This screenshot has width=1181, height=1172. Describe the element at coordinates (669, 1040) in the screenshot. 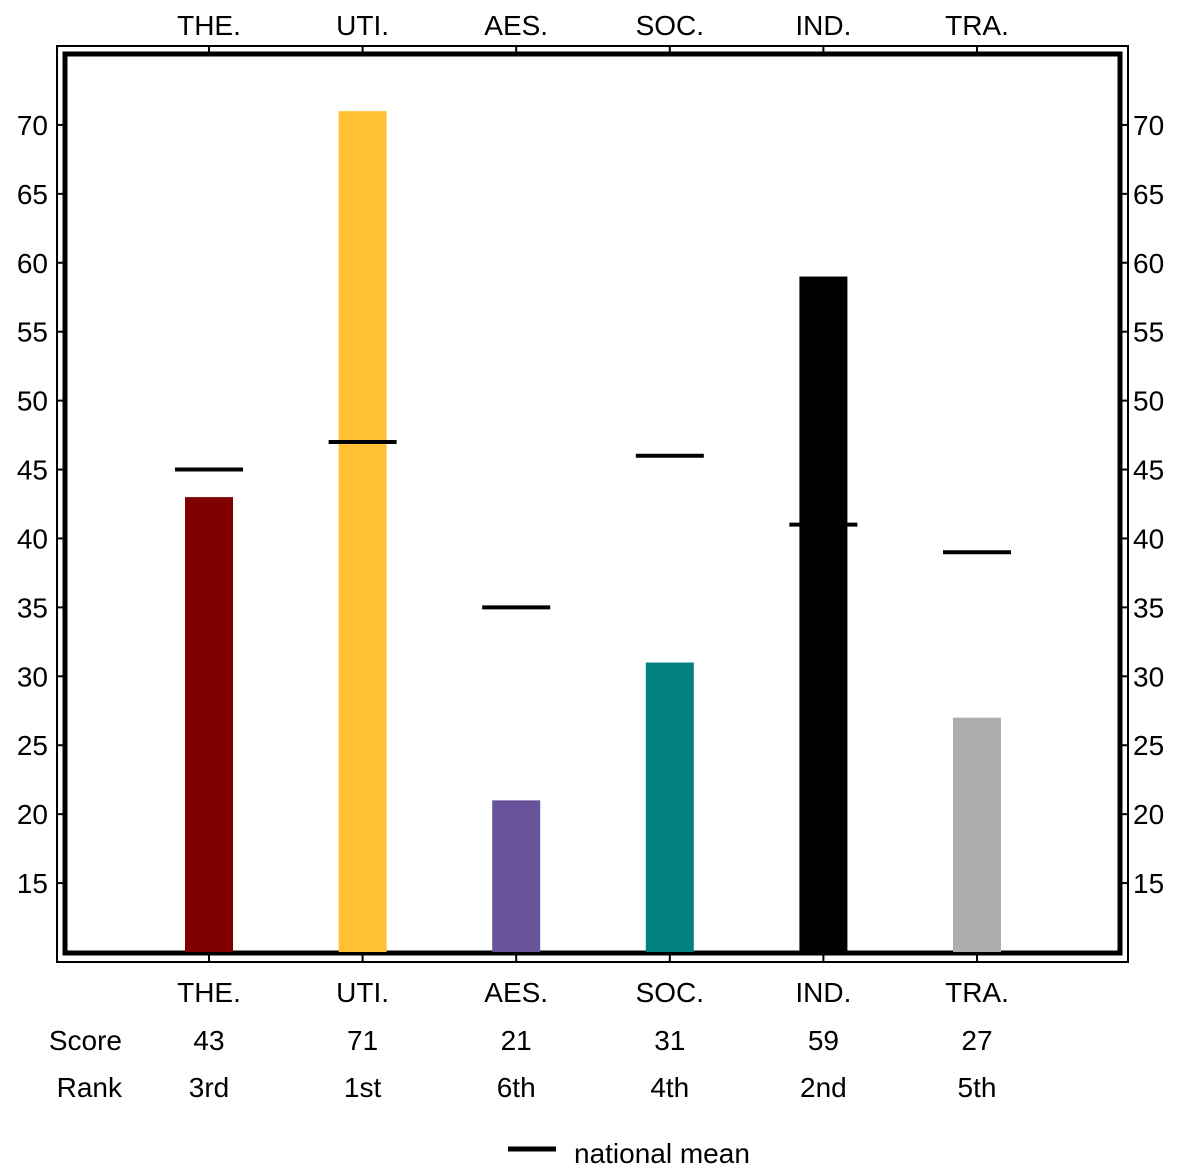

I see `score-value-3: 31` at that location.